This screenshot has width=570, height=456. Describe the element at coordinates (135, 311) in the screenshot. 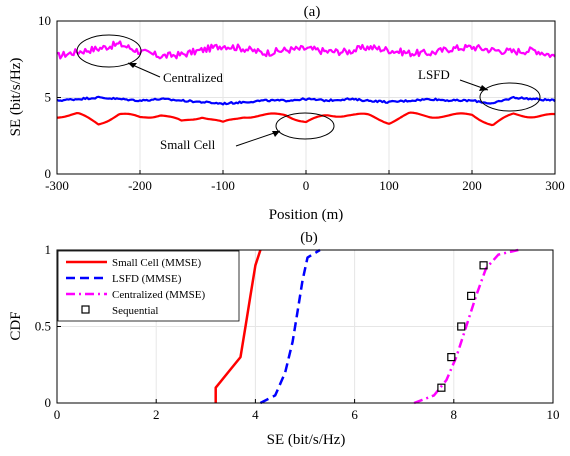

I see `legend-label-sequential: Sequential` at that location.